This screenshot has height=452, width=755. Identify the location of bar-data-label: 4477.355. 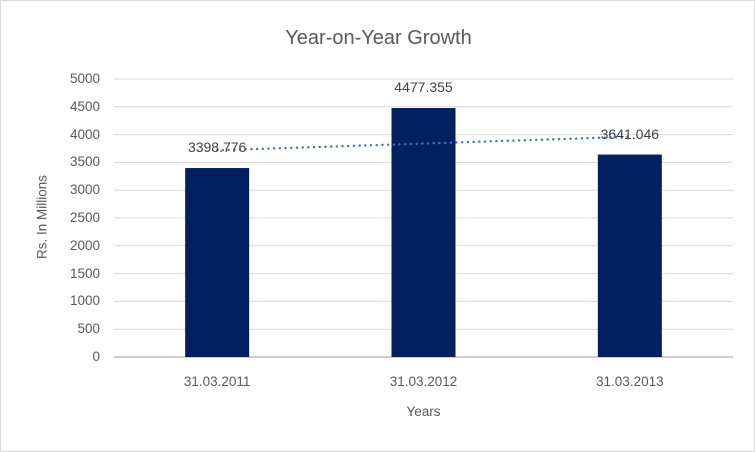
(423, 87).